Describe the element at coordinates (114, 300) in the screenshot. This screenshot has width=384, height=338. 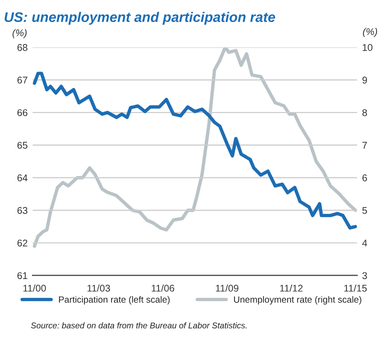
I see `legend-label: Participation rate (left scale)` at that location.